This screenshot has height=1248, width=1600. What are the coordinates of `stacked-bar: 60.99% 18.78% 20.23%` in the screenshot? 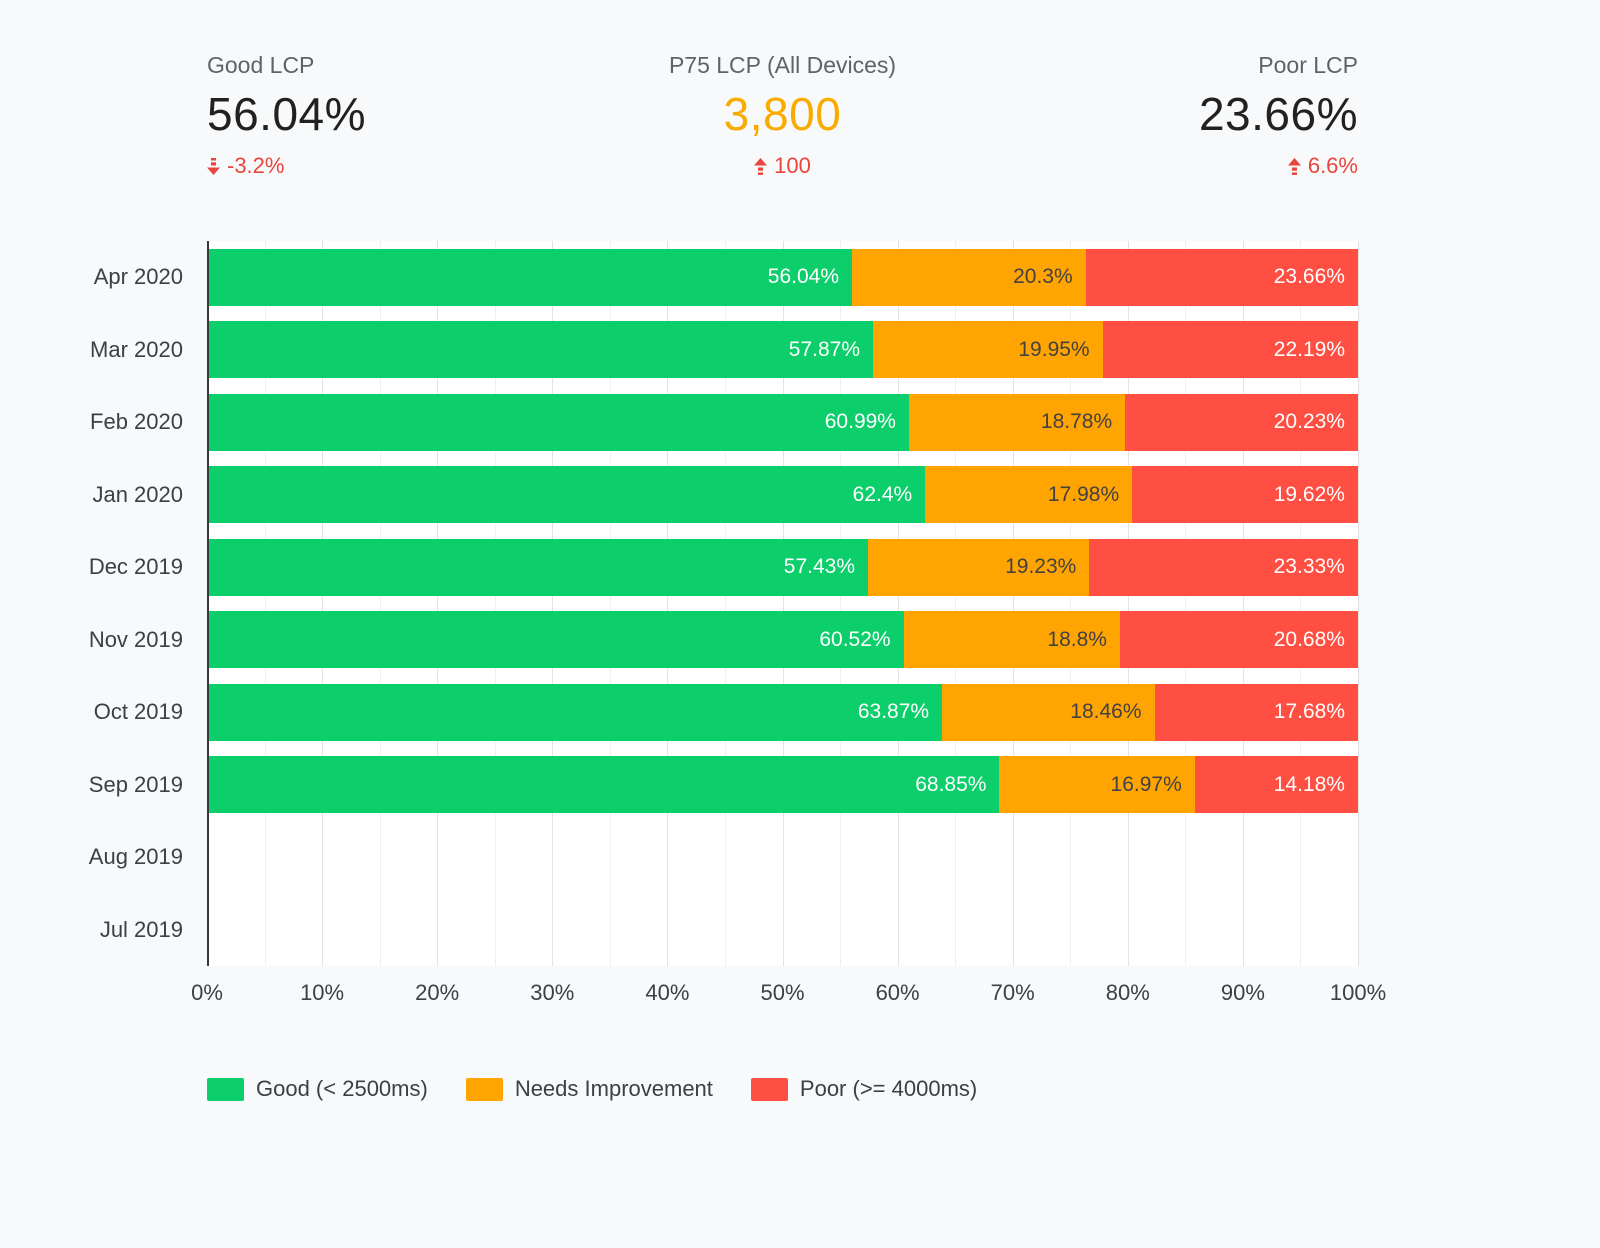 It's located at (782, 422).